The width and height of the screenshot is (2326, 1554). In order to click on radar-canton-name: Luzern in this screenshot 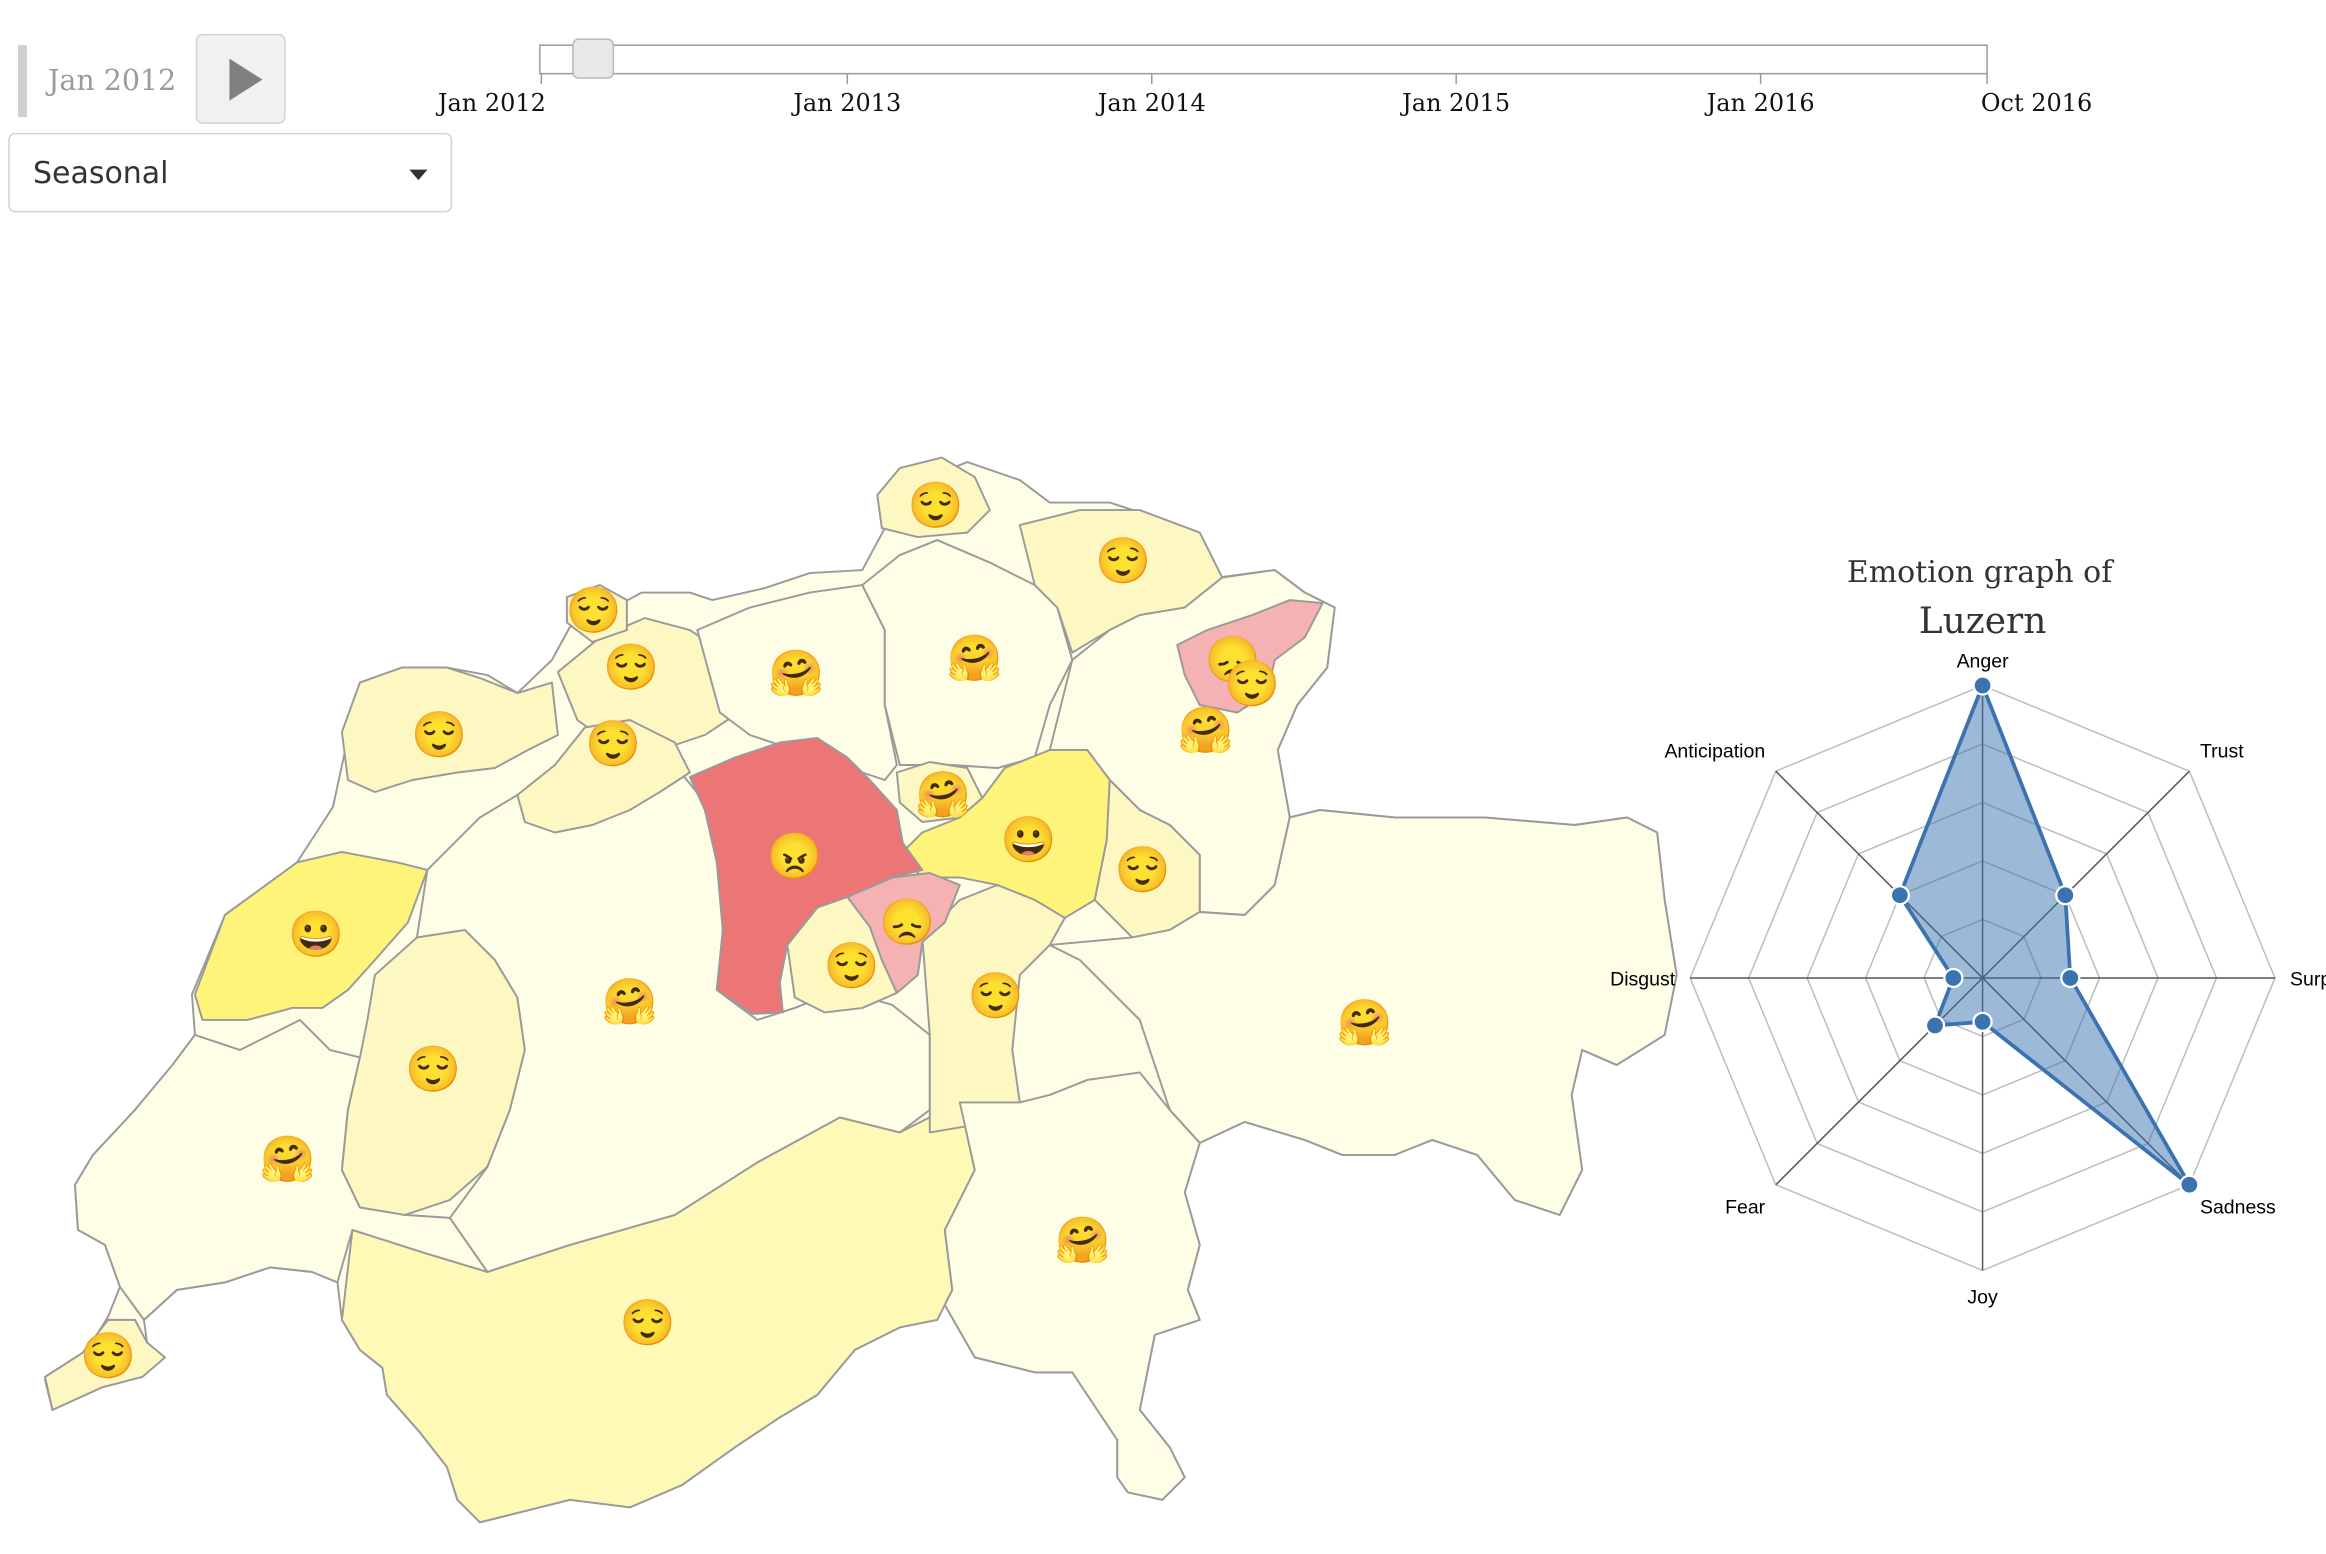, I will do `click(1983, 621)`.